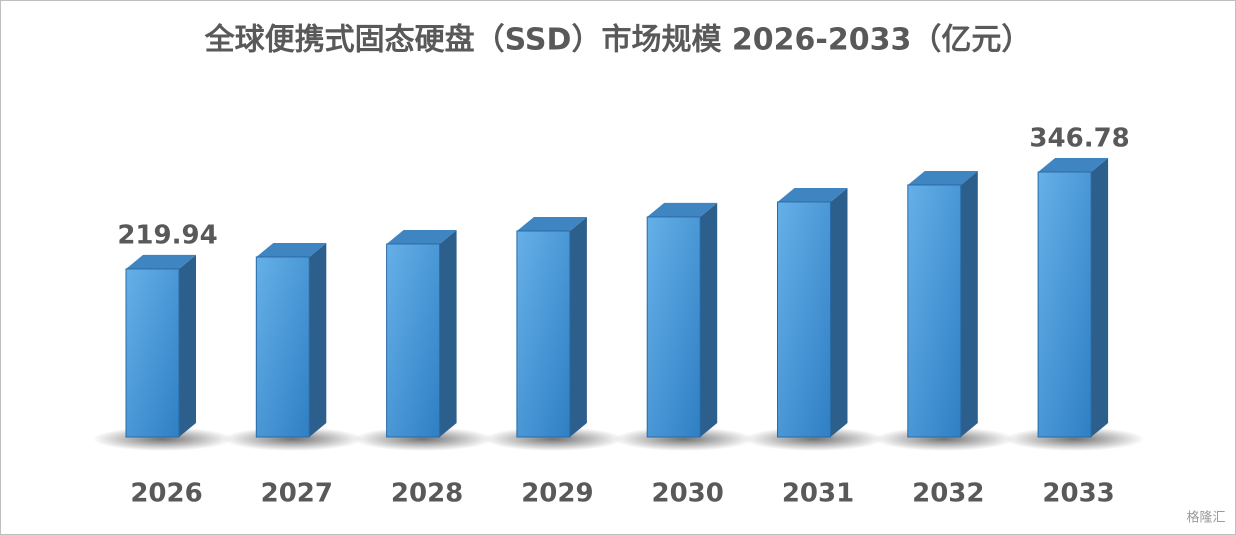  What do you see at coordinates (557, 494) in the screenshot?
I see `x-tick-label: 2029` at bounding box center [557, 494].